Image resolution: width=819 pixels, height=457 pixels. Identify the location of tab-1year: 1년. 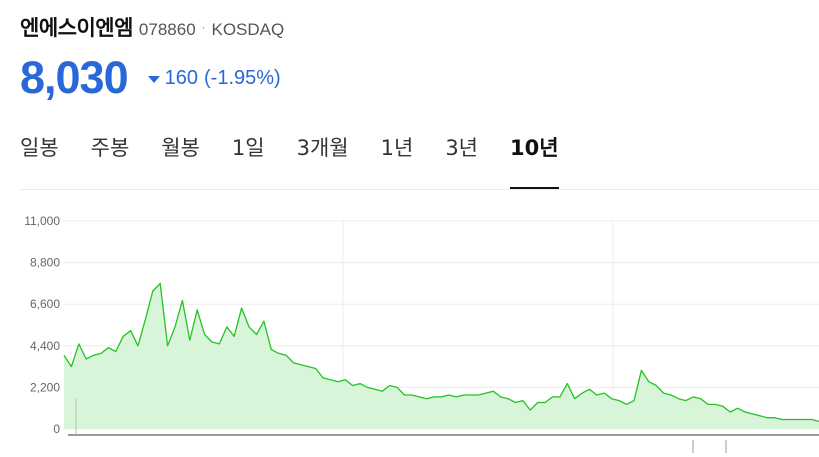
(397, 148).